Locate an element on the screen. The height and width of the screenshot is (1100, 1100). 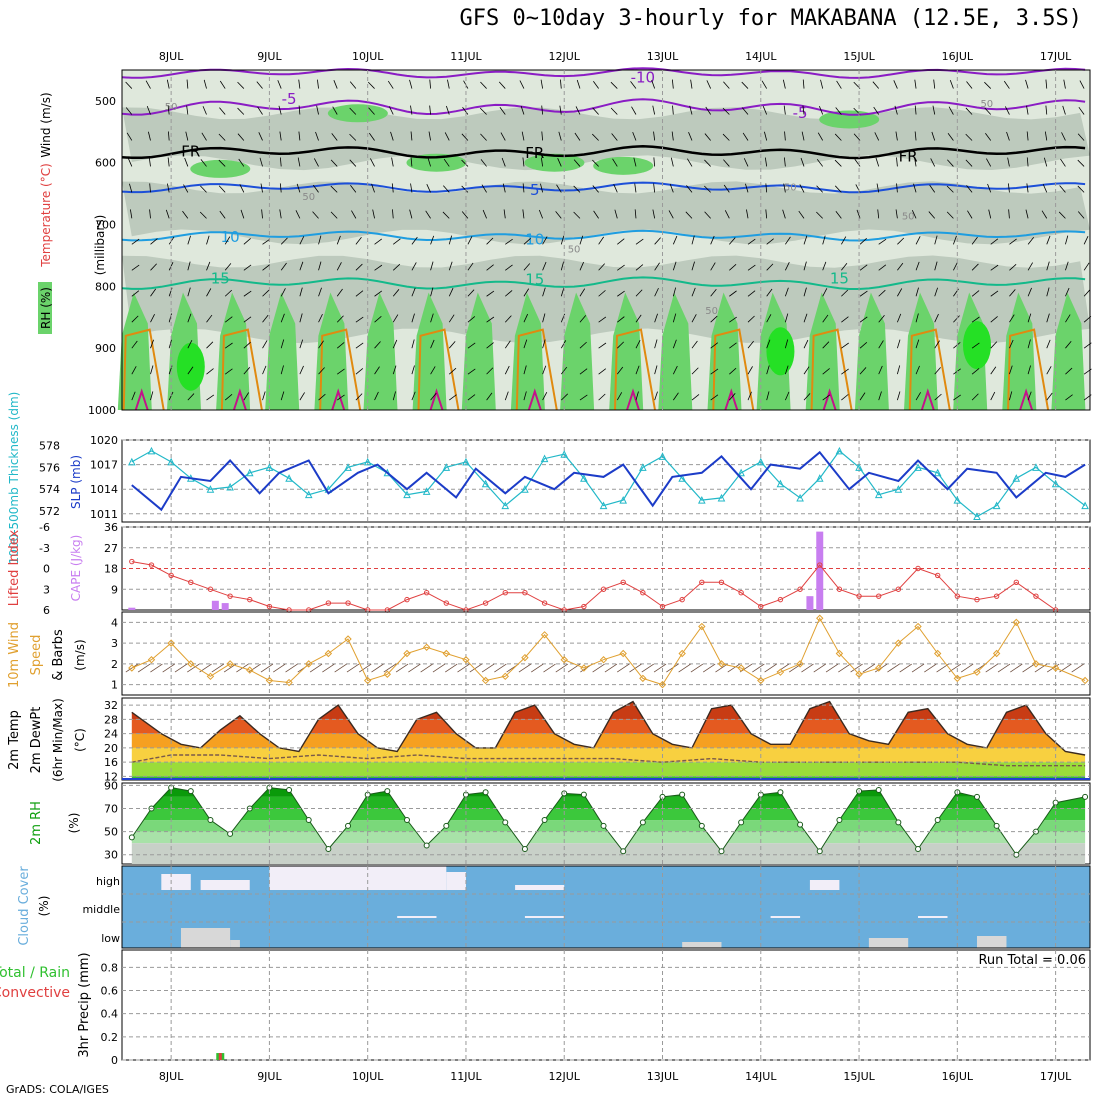
cloud-mid-bar is located at coordinates (785, 917).